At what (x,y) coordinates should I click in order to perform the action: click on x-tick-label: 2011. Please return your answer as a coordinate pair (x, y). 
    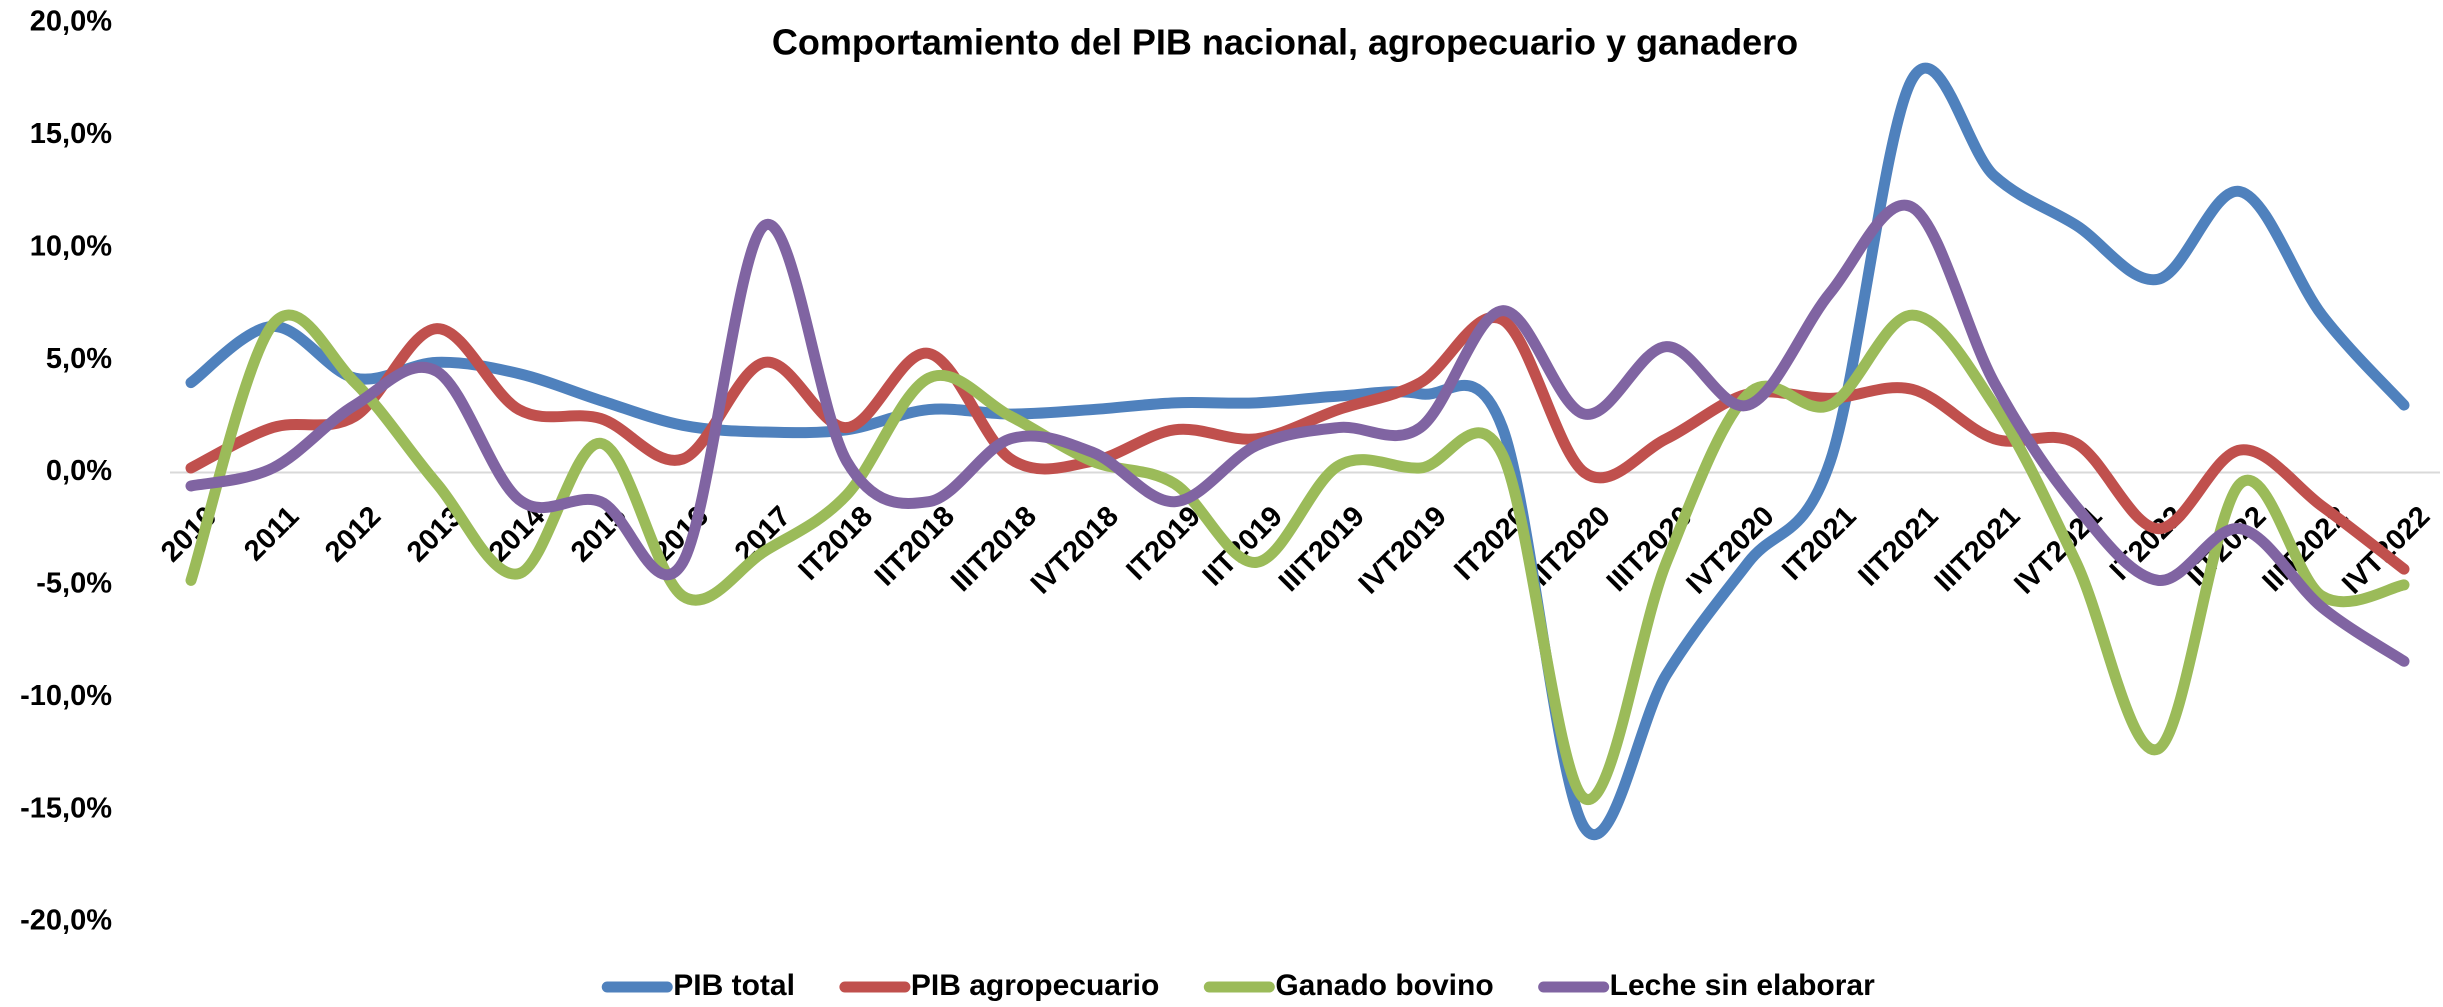
    Looking at the image, I should click on (271, 533).